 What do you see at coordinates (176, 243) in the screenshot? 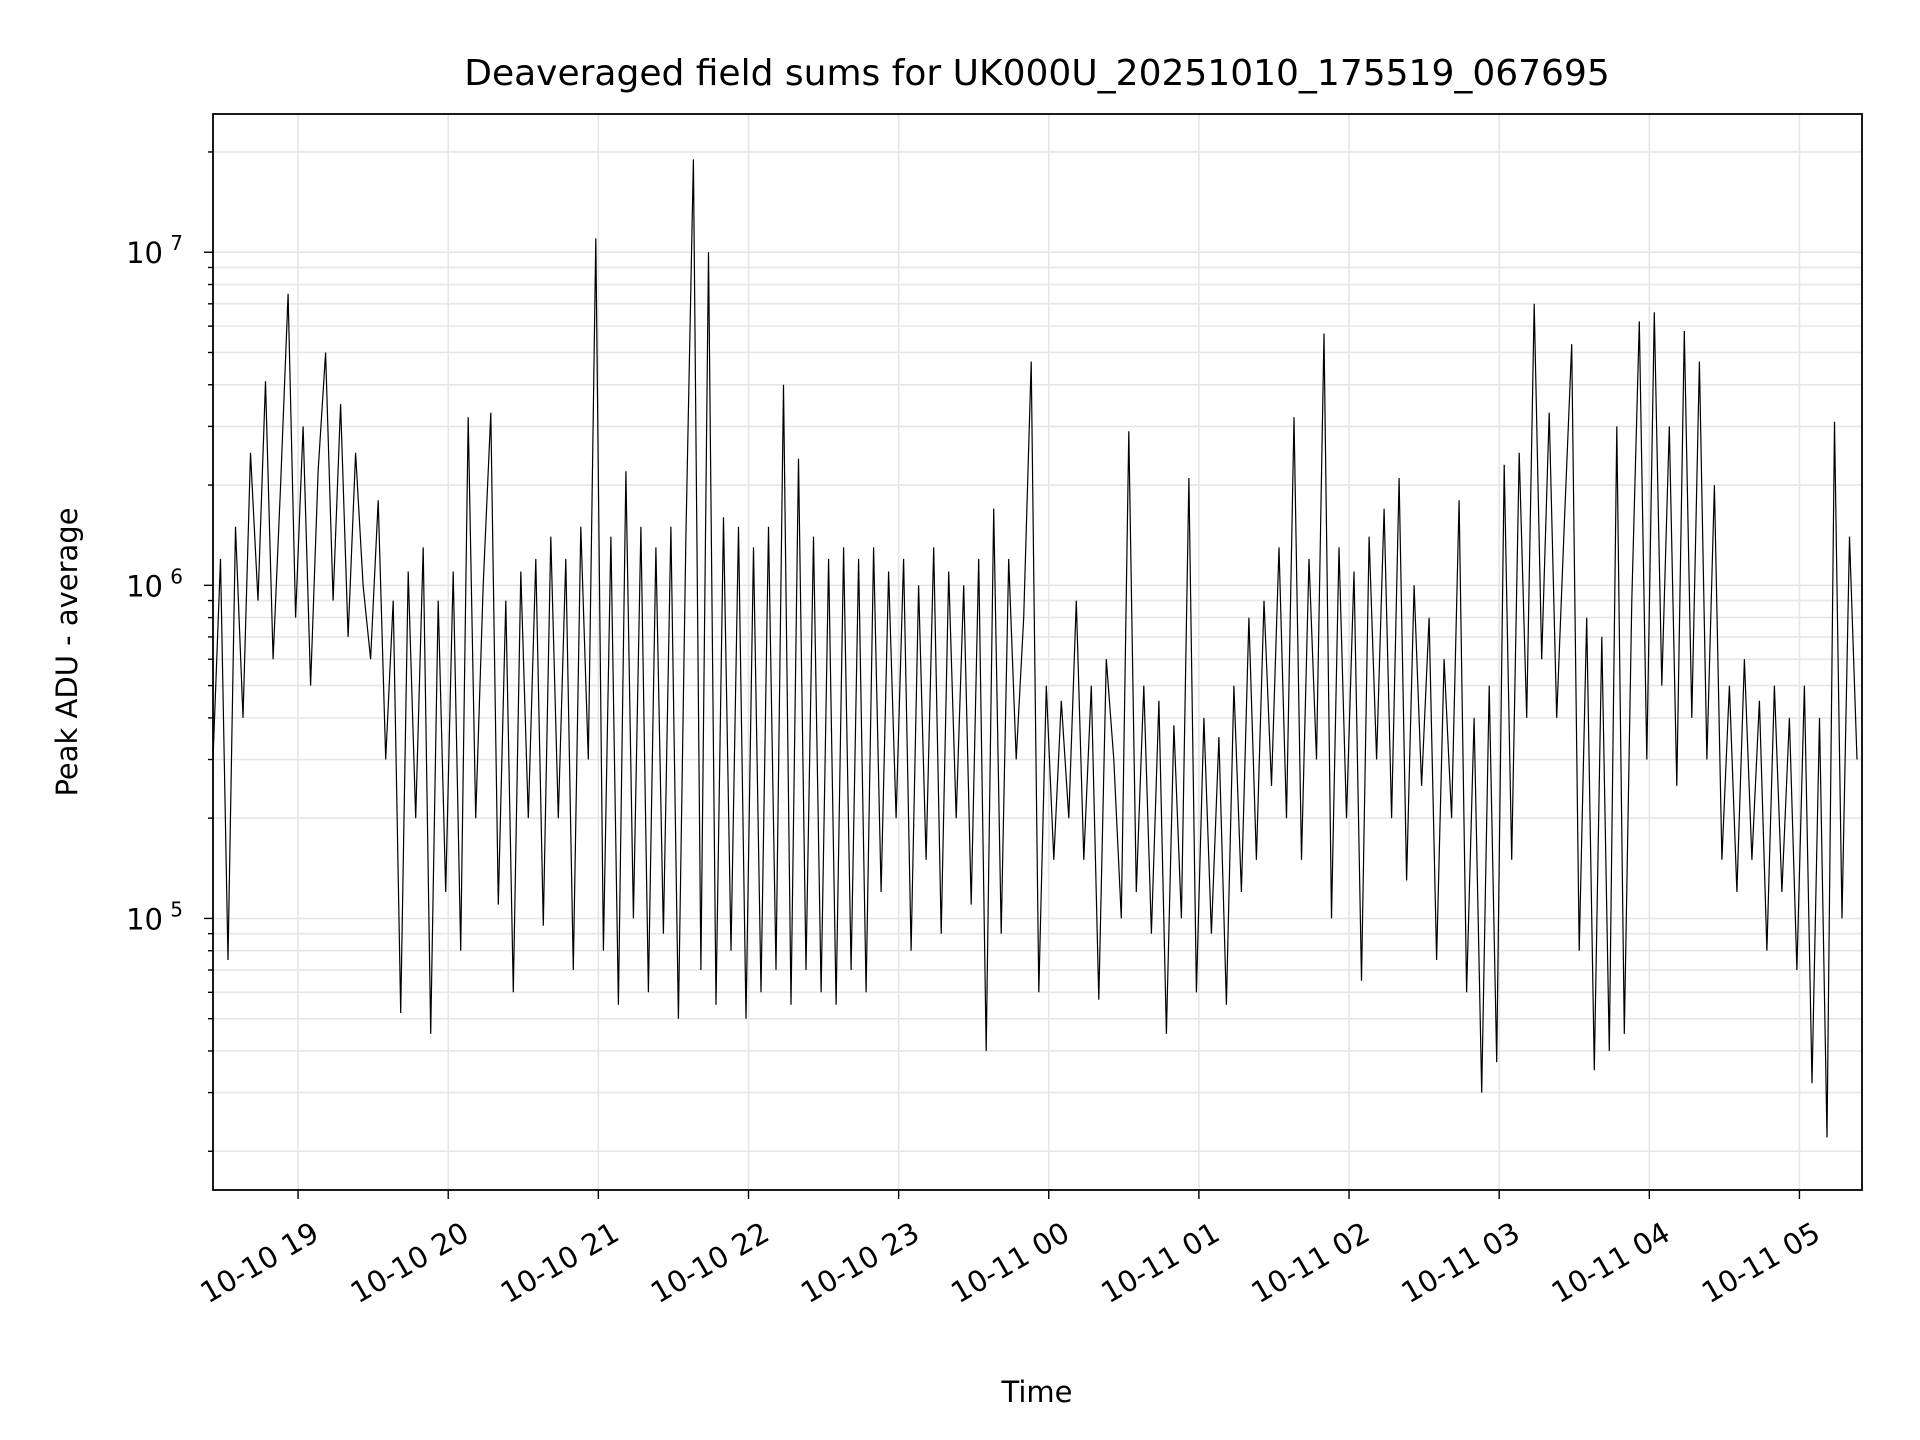
I see `y-tick-label-exponent: 7` at bounding box center [176, 243].